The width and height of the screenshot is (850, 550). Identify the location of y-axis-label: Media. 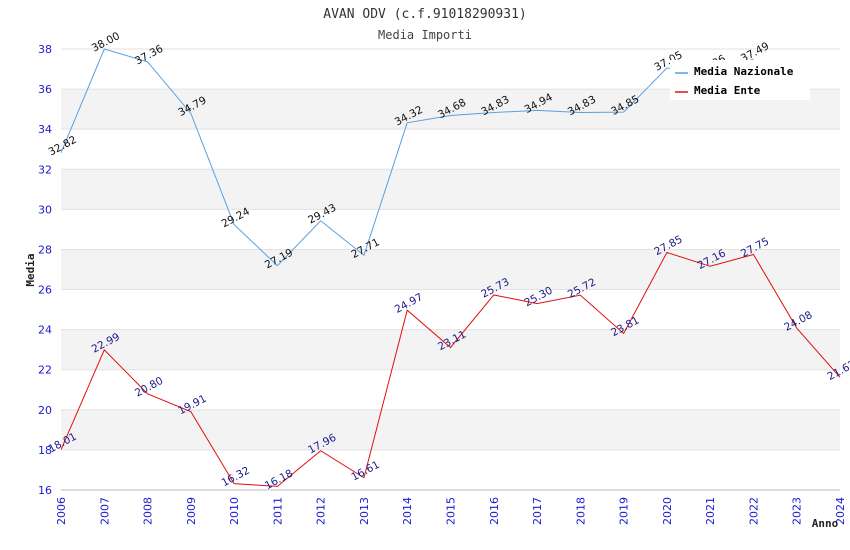
(30, 269).